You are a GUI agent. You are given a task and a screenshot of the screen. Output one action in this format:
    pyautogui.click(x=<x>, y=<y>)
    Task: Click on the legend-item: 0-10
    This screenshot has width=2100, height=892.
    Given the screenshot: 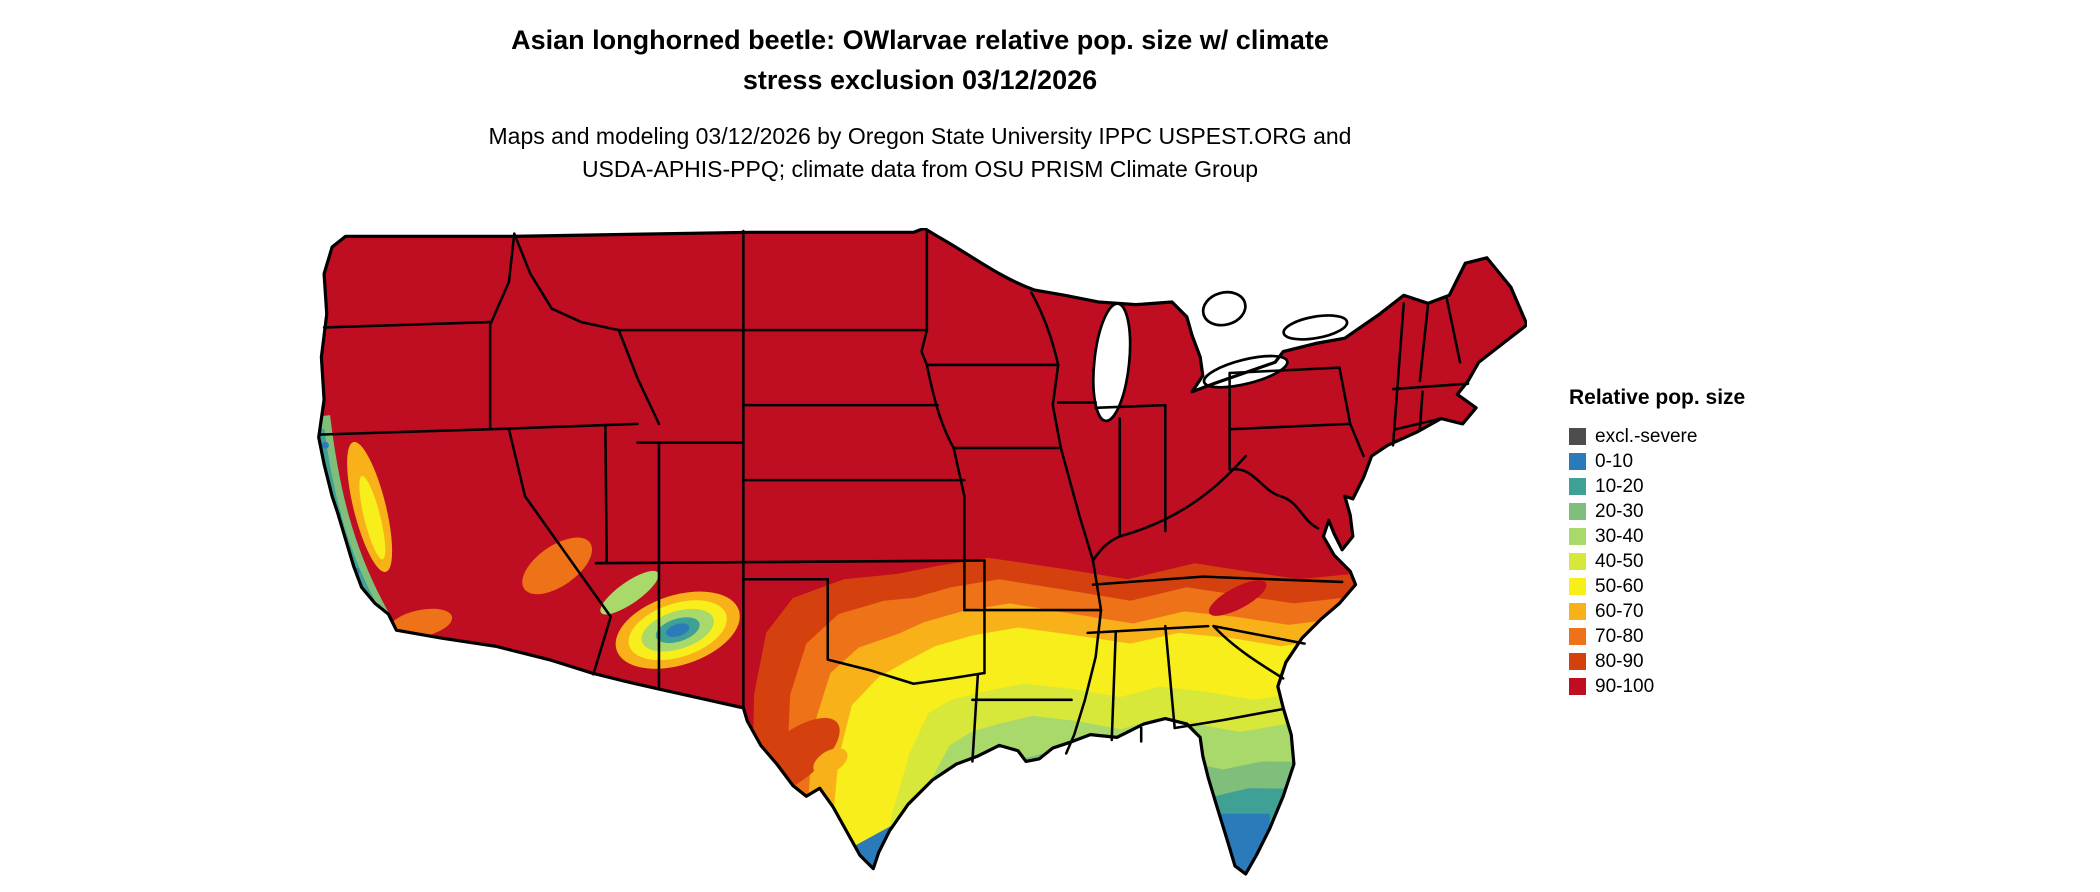 What is the action you would take?
    pyautogui.click(x=1657, y=461)
    